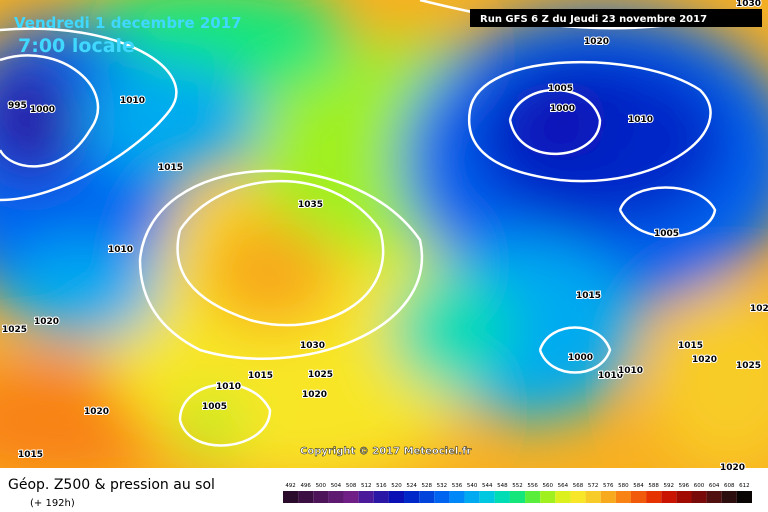 Image resolution: width=768 pixels, height=512 pixels. What do you see at coordinates (699, 486) in the screenshot?
I see `legend-label: 600` at bounding box center [699, 486].